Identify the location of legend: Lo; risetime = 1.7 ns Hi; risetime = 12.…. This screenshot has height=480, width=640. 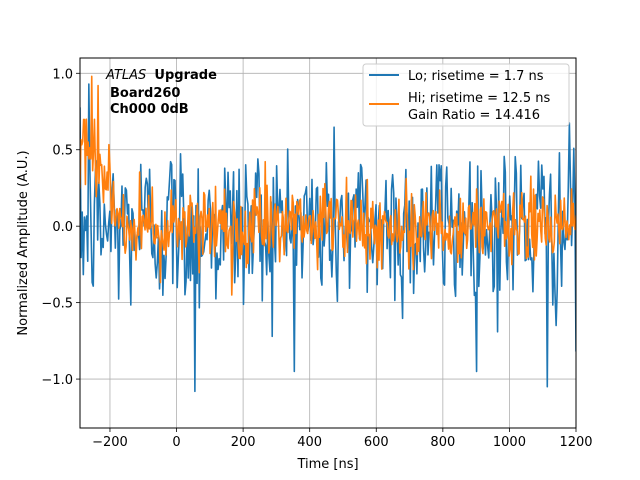
(466, 95).